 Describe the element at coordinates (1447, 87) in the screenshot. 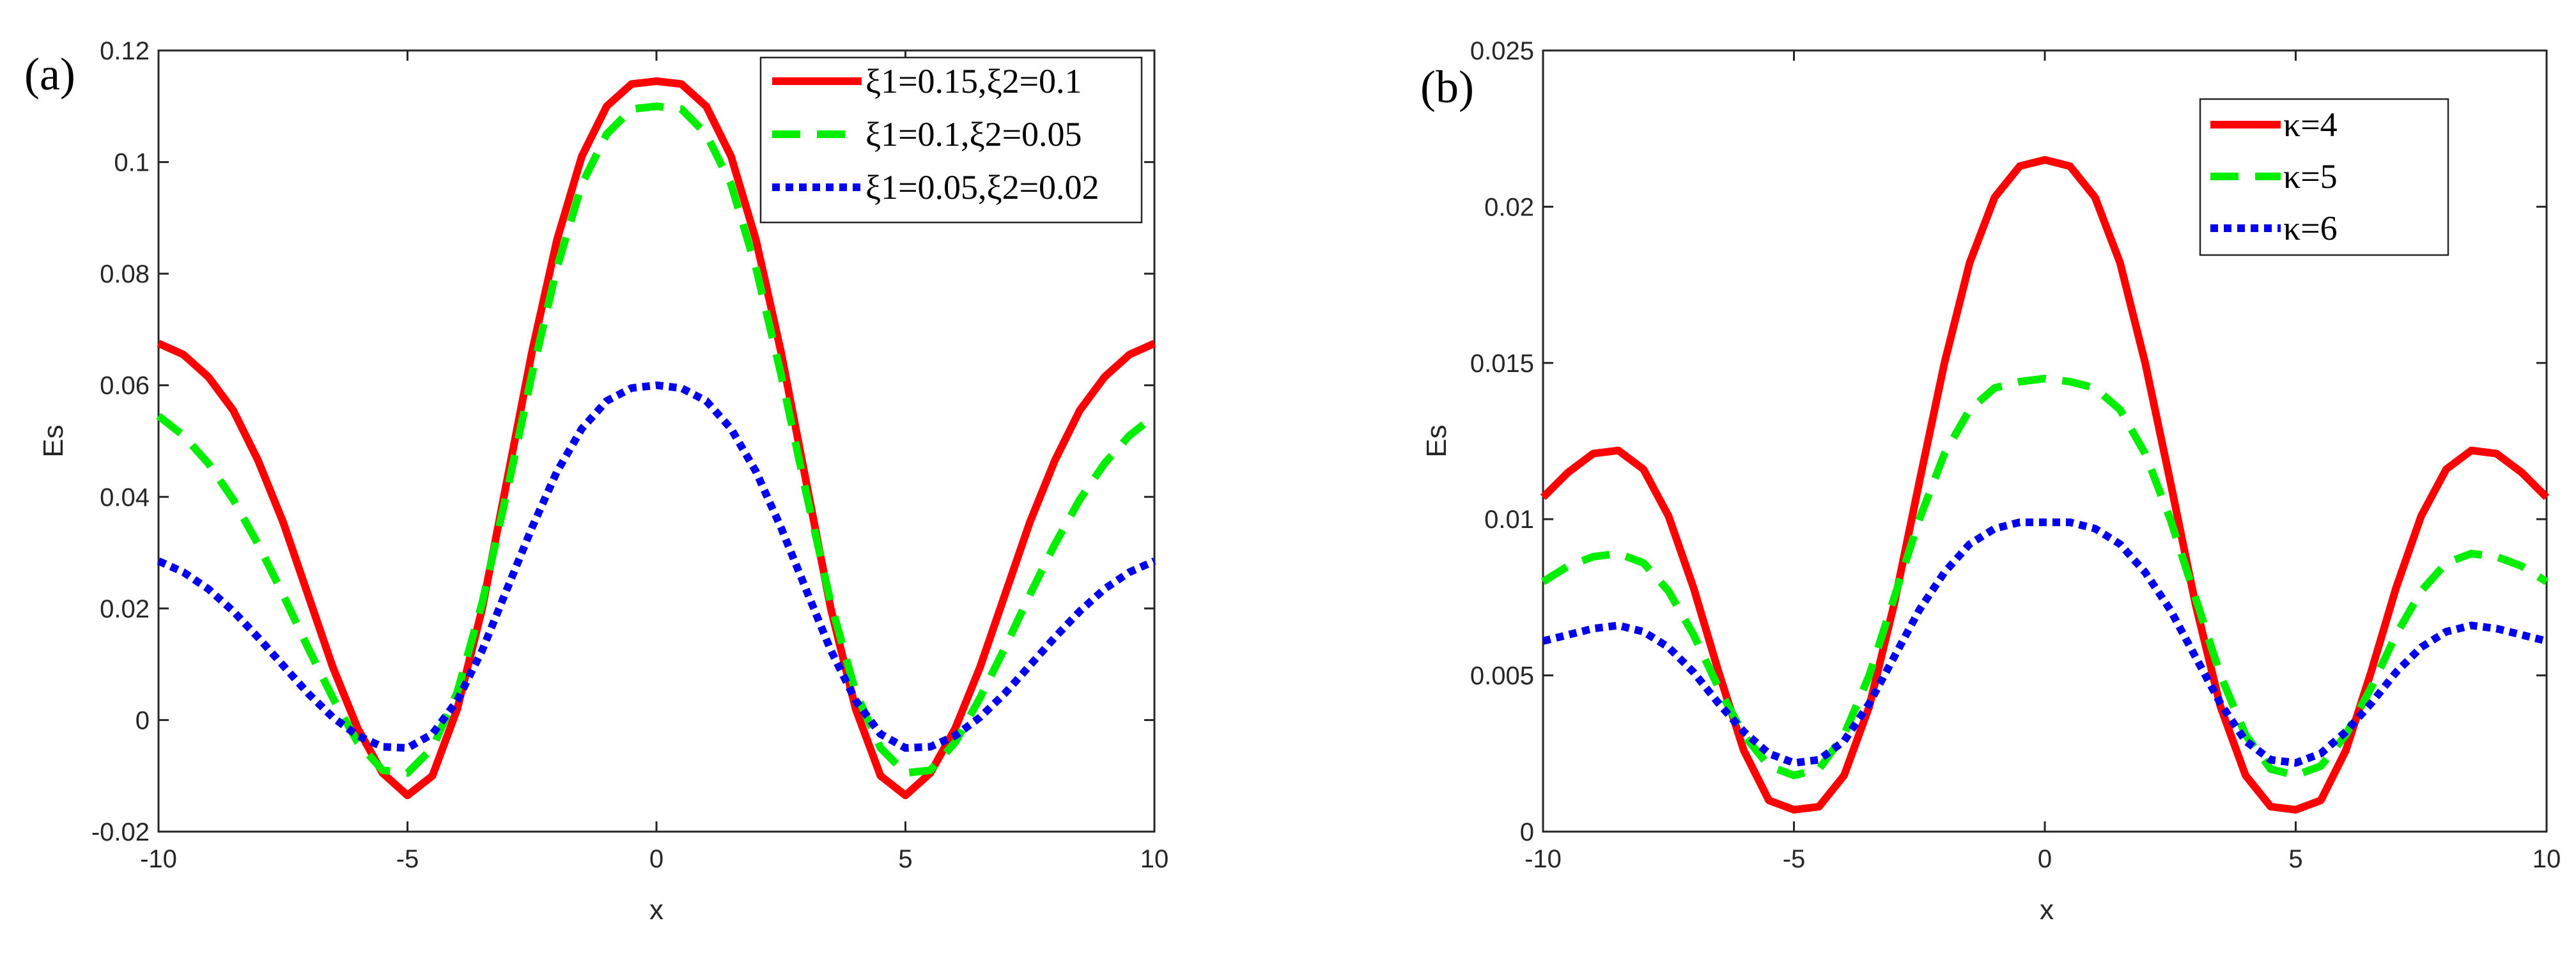

I see `panel-label-b: (b)` at that location.